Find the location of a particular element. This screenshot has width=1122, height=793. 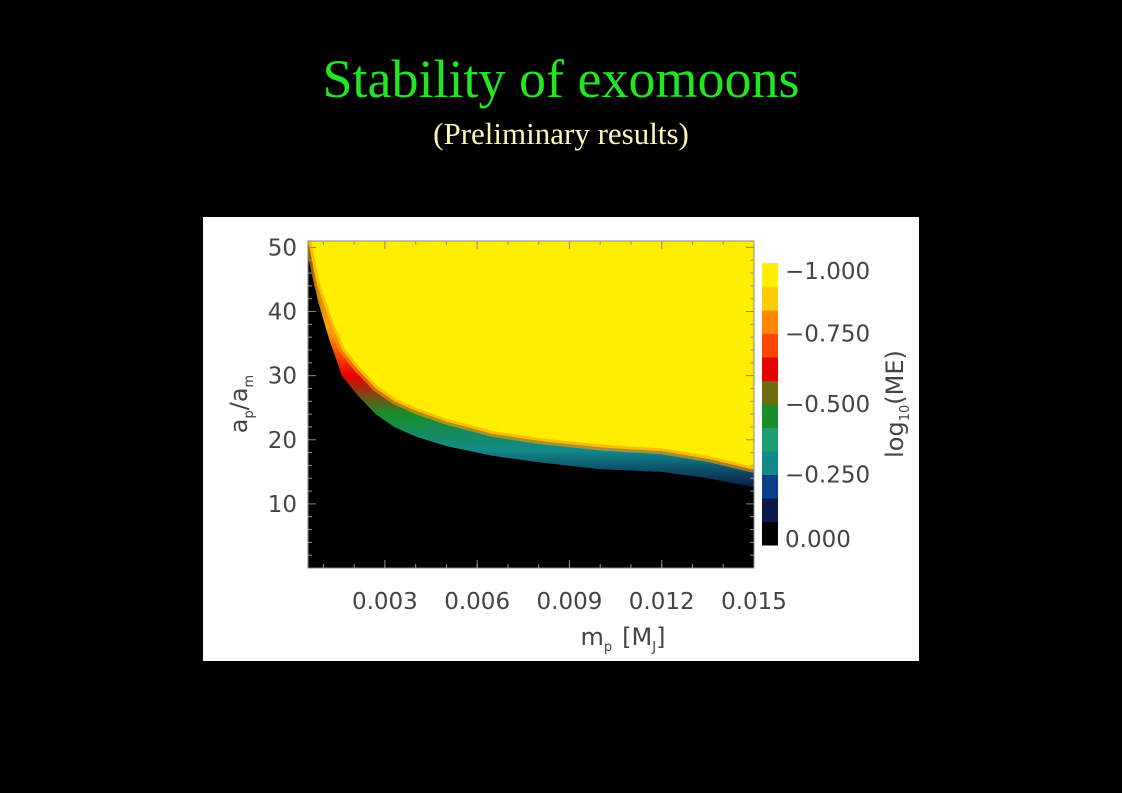

y-axis-title: ap/am is located at coordinates (241, 404).